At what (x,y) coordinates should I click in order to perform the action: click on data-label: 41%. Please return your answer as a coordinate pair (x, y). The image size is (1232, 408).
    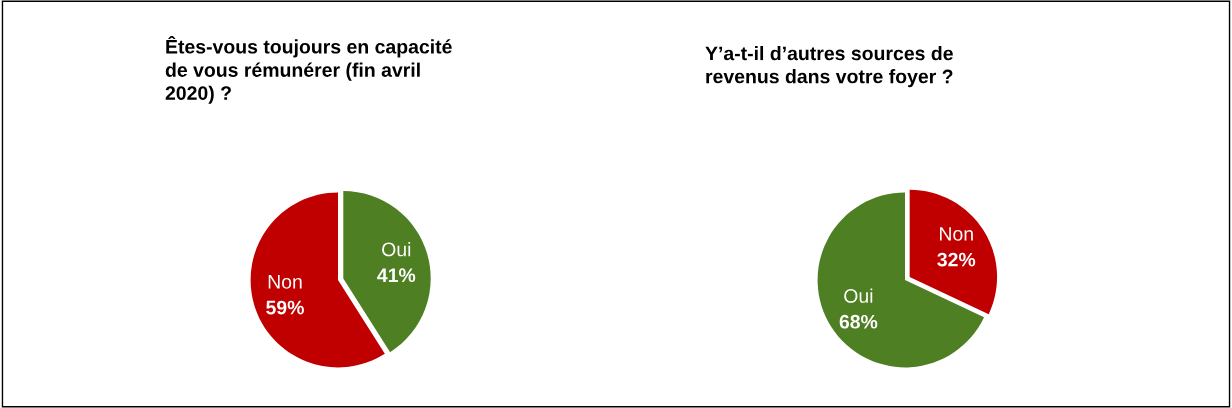
    Looking at the image, I should click on (396, 275).